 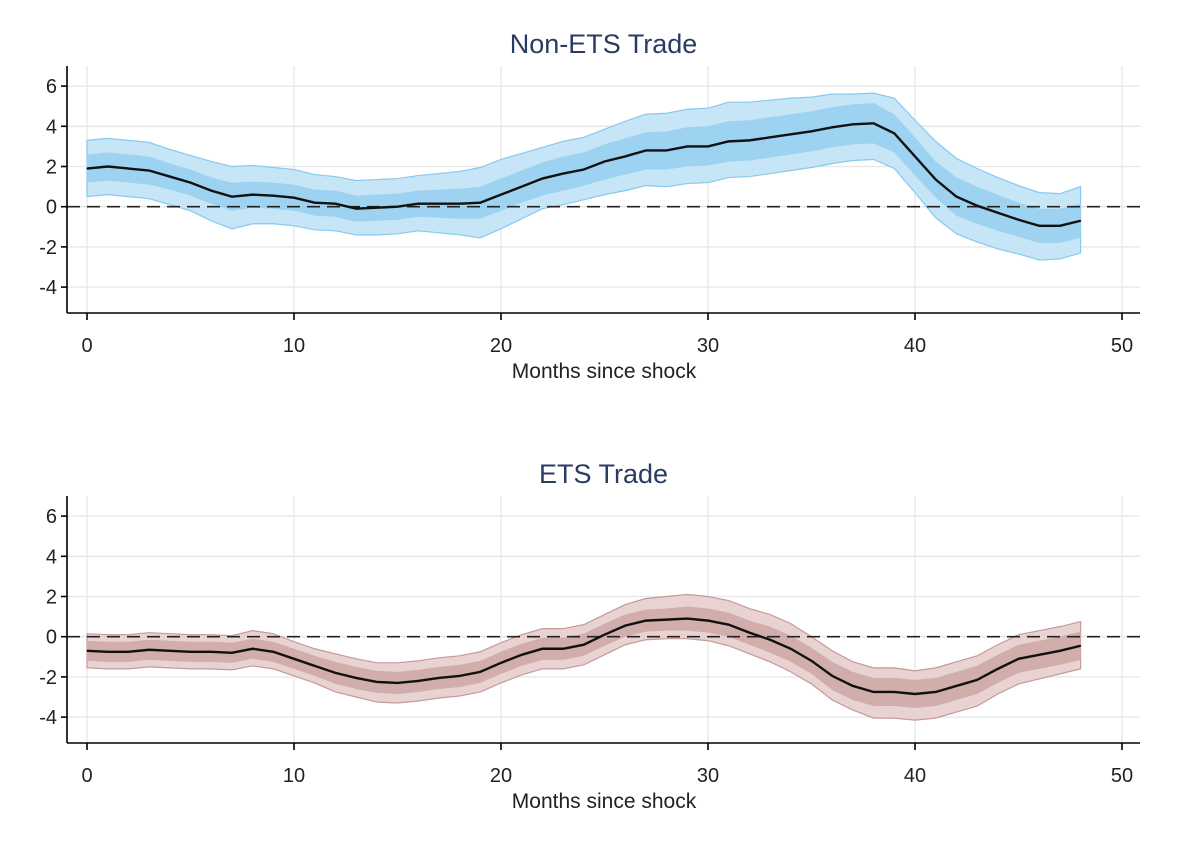 What do you see at coordinates (51, 168) in the screenshot?
I see `y-tick-label: 2` at bounding box center [51, 168].